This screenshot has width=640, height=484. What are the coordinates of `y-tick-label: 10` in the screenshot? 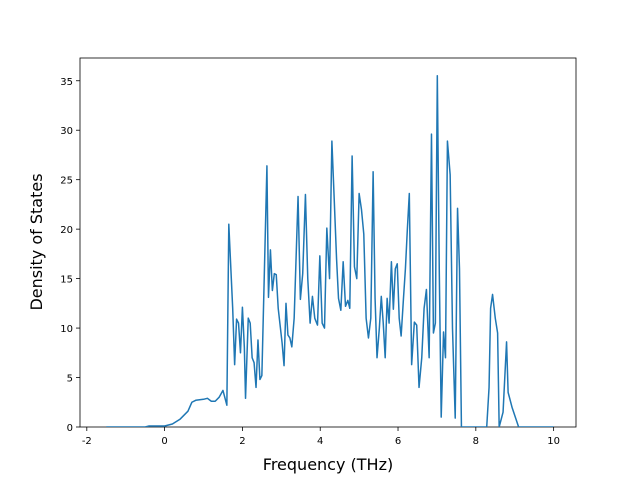 It's located at (66, 329).